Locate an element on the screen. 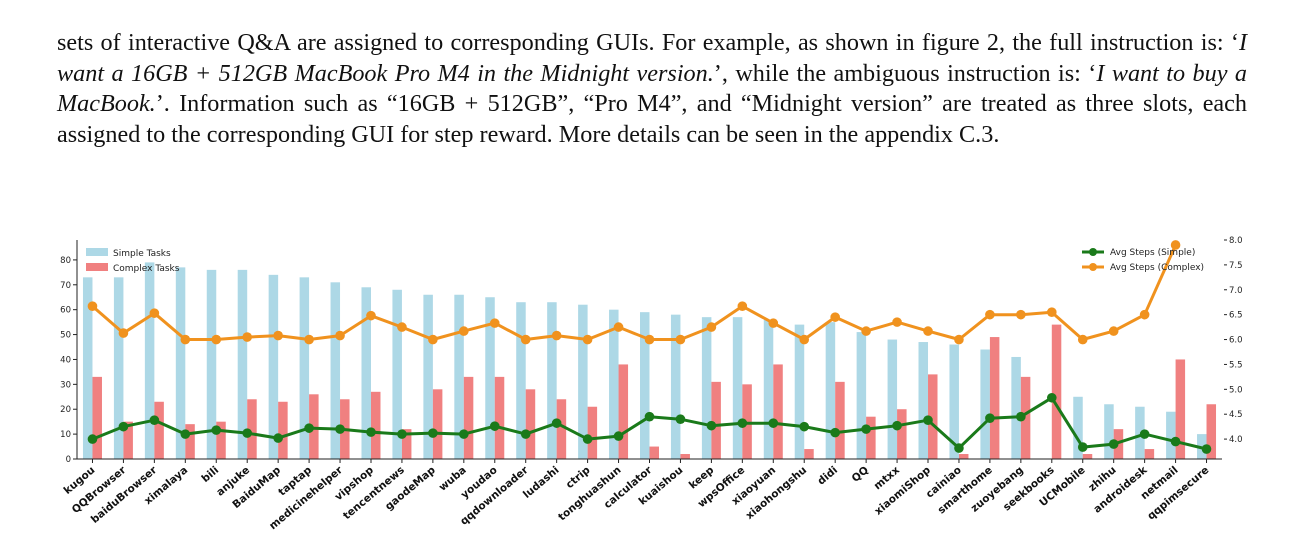  point-complex-ximalaya is located at coordinates (185, 339).